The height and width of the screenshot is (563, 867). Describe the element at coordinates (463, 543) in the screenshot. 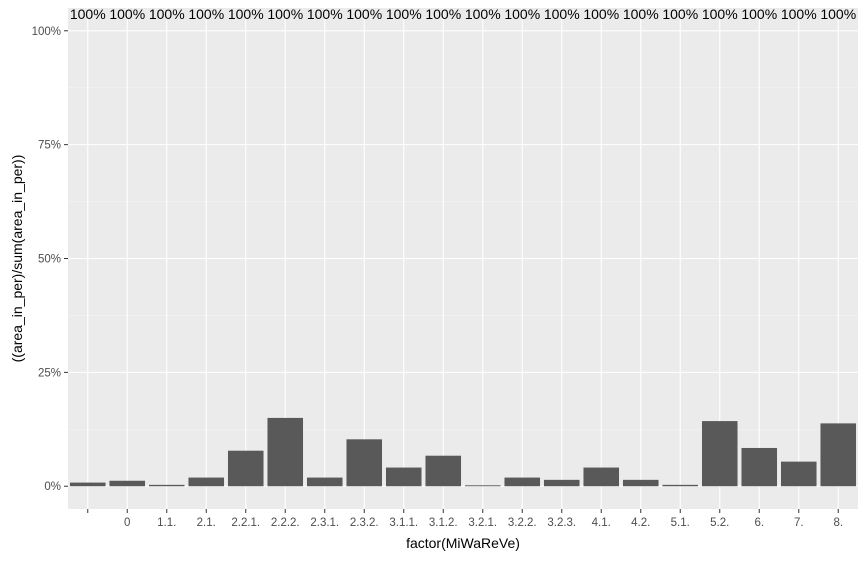

I see `x-axis-title: factor(MiWaReVe)` at that location.